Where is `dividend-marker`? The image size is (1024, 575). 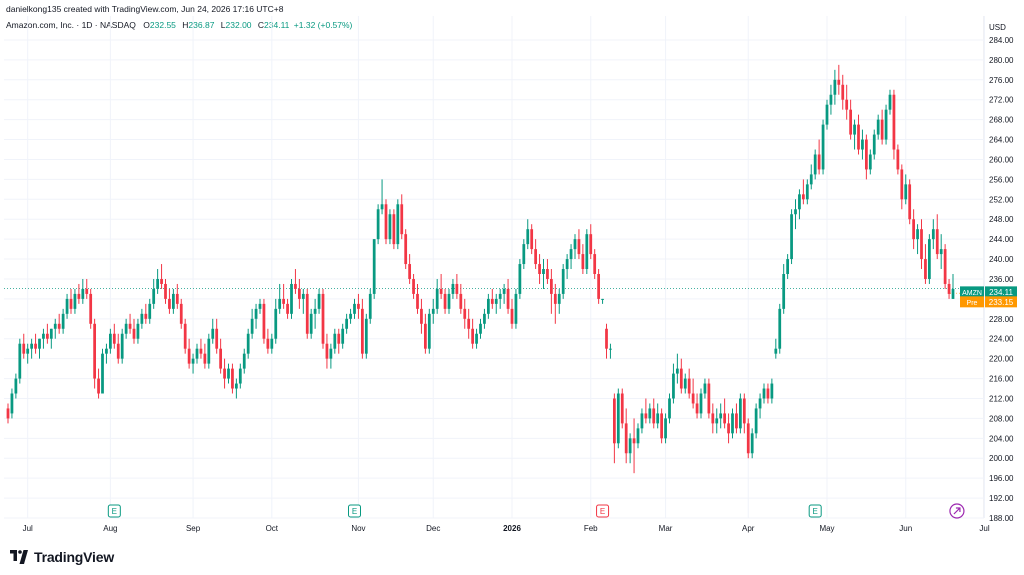 dividend-marker is located at coordinates (957, 511).